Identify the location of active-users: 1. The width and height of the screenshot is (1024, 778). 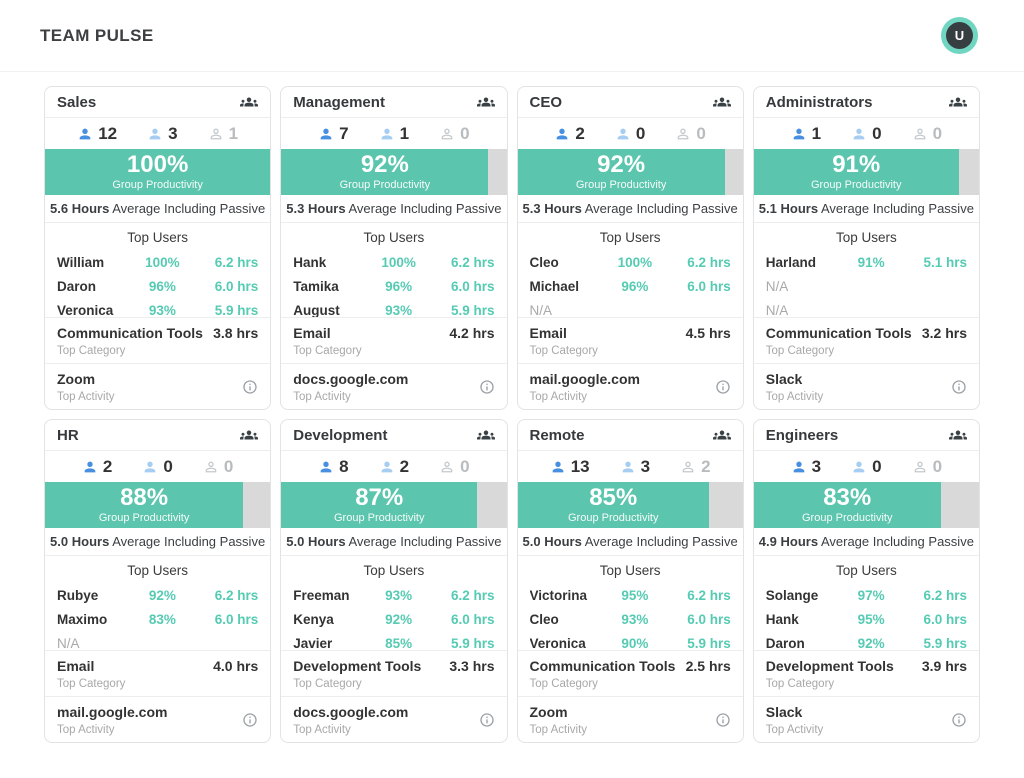
(806, 134).